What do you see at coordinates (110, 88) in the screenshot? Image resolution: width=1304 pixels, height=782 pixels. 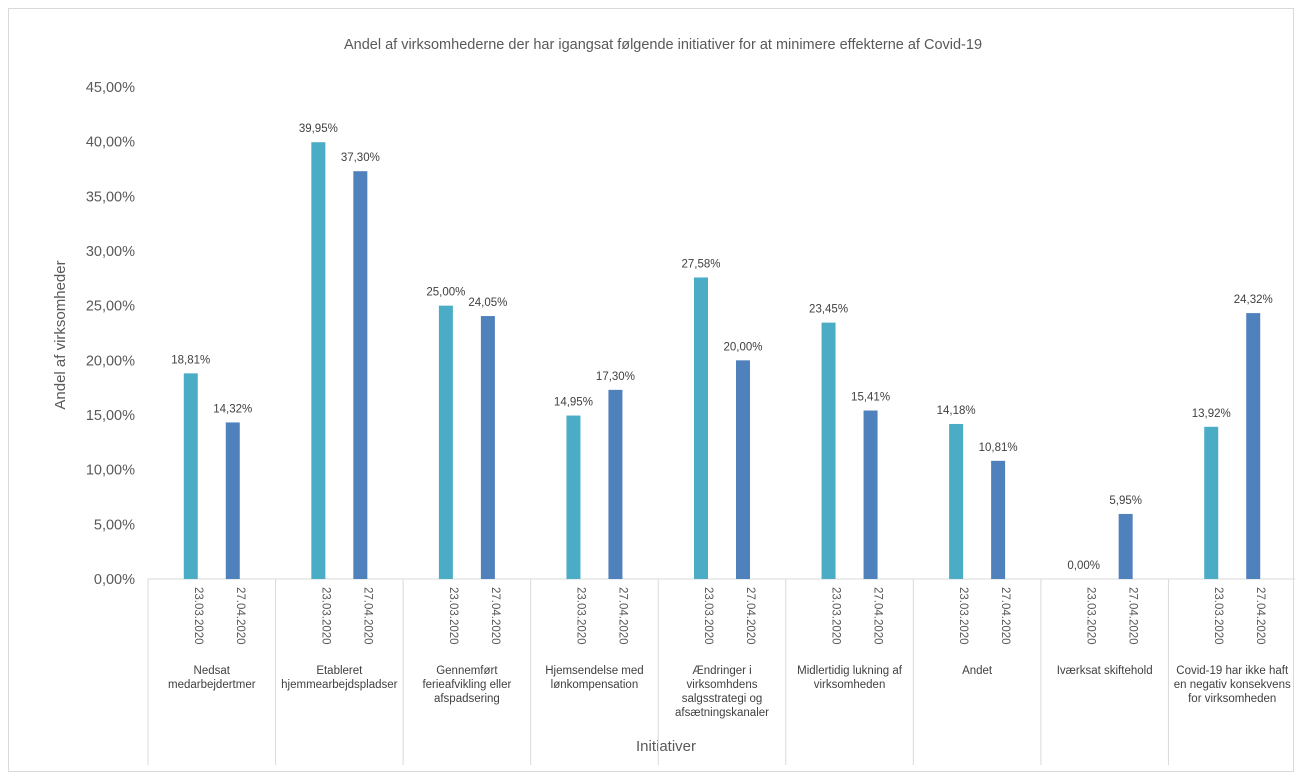 I see `y-tick-label: 45,00%` at bounding box center [110, 88].